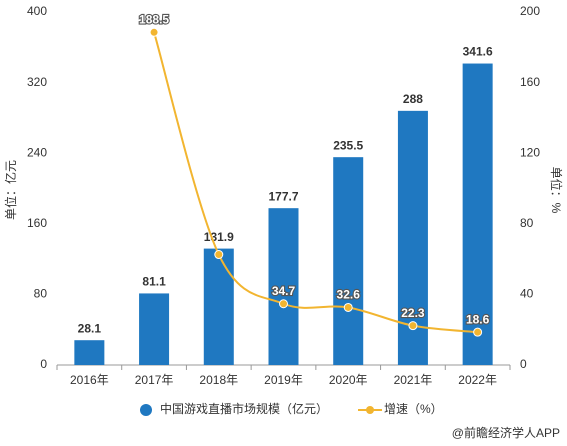 The width and height of the screenshot is (567, 446). What do you see at coordinates (154, 282) in the screenshot?
I see `bar-label: 81.1` at bounding box center [154, 282].